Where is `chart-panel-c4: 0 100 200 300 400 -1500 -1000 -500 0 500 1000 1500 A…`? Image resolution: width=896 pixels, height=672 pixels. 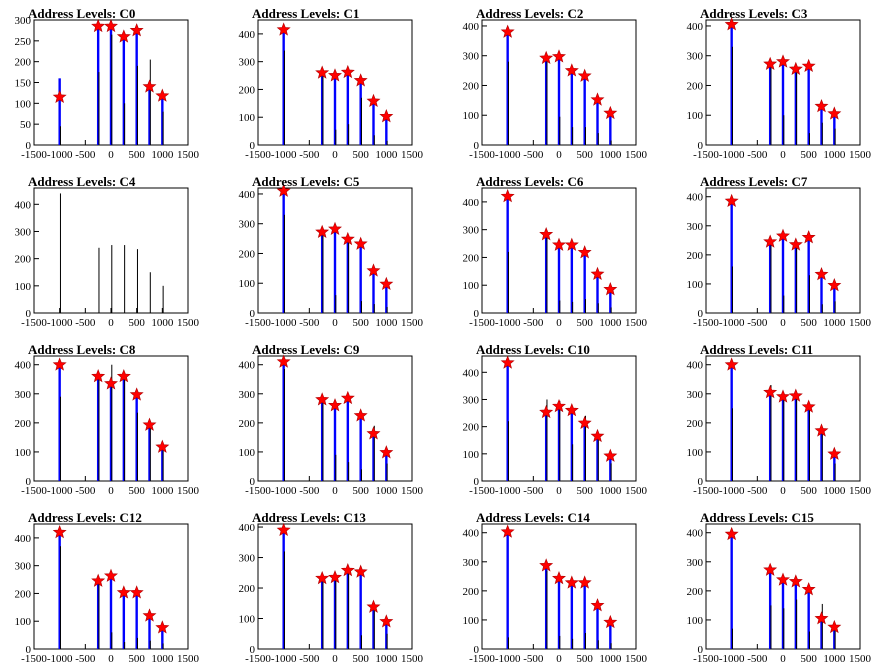 chart-panel-c4: 0 100 200 300 400 -1500 -1000 -500 0 500 1000 1500 A… is located at coordinates (112, 252).